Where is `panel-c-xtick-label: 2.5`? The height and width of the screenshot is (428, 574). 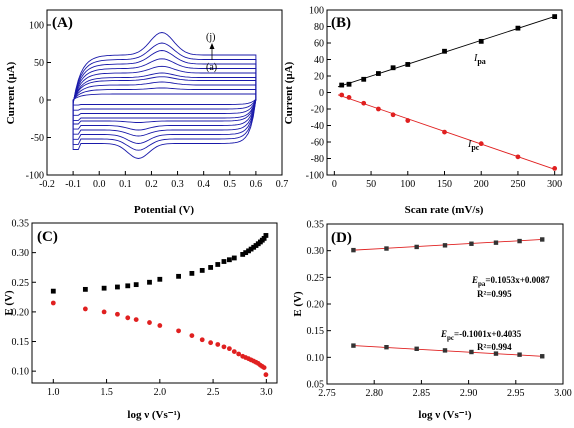 panel-c-xtick-label: 2.5 is located at coordinates (213, 392).